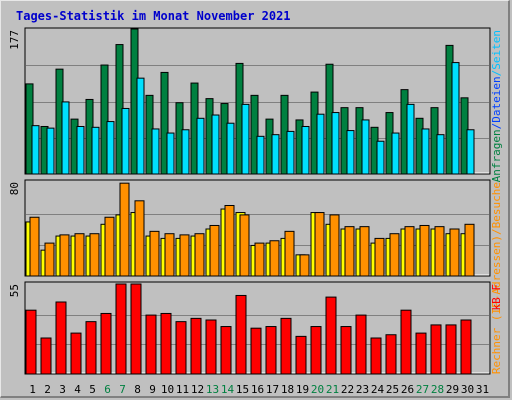  What do you see at coordinates (152, 389) in the screenshot?
I see `x-tick-label-9: 9` at bounding box center [152, 389].